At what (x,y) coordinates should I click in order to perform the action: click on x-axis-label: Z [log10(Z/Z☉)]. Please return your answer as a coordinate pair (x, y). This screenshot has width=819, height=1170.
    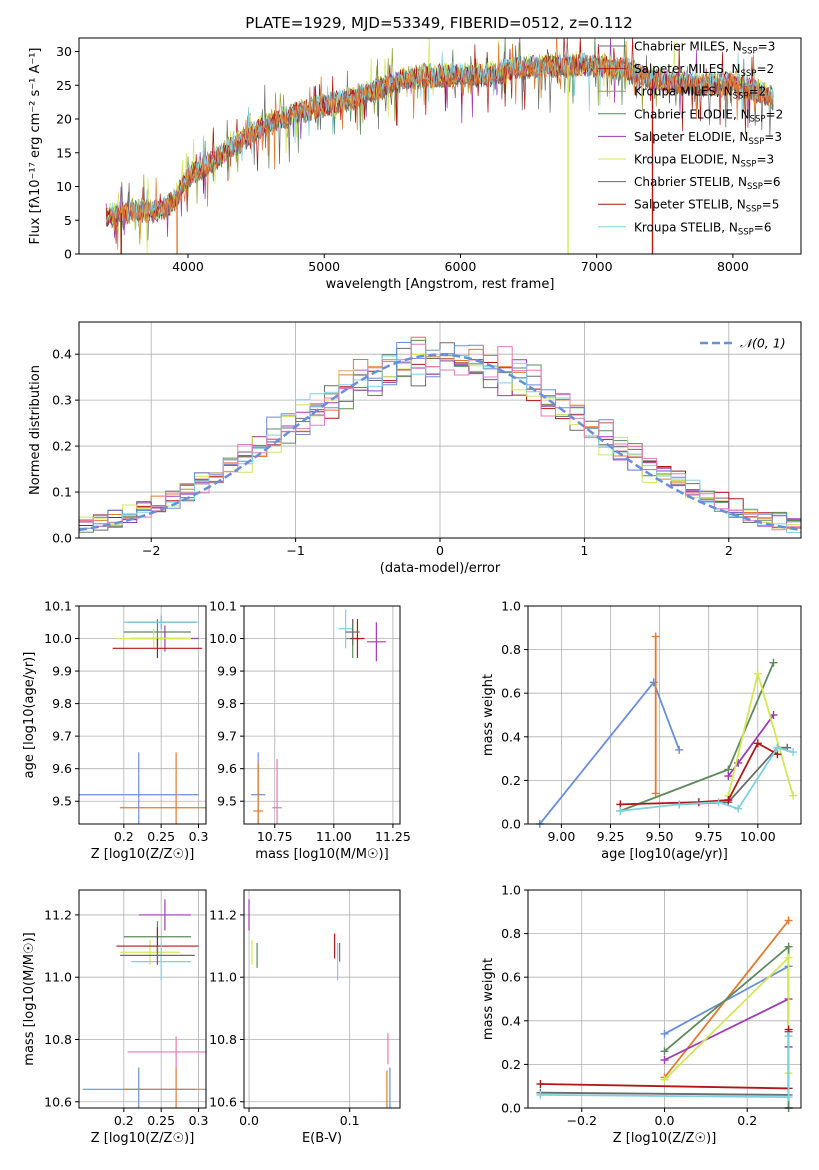
    Looking at the image, I should click on (143, 1138).